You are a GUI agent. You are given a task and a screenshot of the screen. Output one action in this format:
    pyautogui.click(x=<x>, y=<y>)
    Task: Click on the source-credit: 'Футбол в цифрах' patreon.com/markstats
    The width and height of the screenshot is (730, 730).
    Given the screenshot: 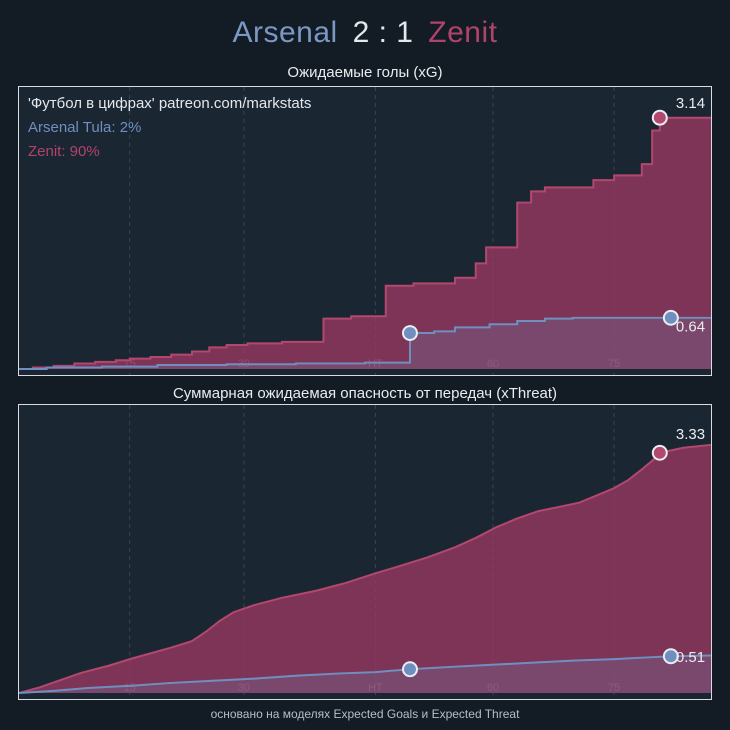 What is the action you would take?
    pyautogui.click(x=170, y=103)
    